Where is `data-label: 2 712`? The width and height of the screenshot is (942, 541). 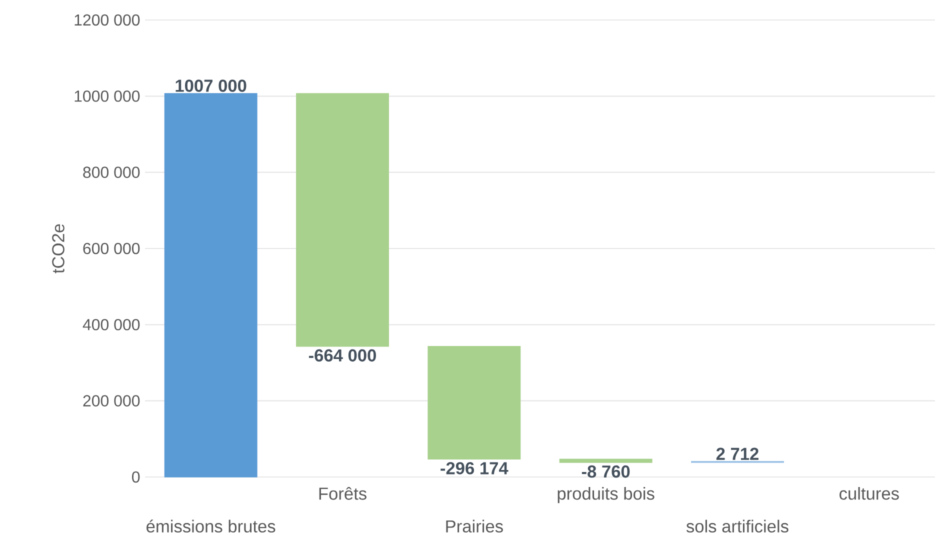
data-label: 2 712 is located at coordinates (737, 454).